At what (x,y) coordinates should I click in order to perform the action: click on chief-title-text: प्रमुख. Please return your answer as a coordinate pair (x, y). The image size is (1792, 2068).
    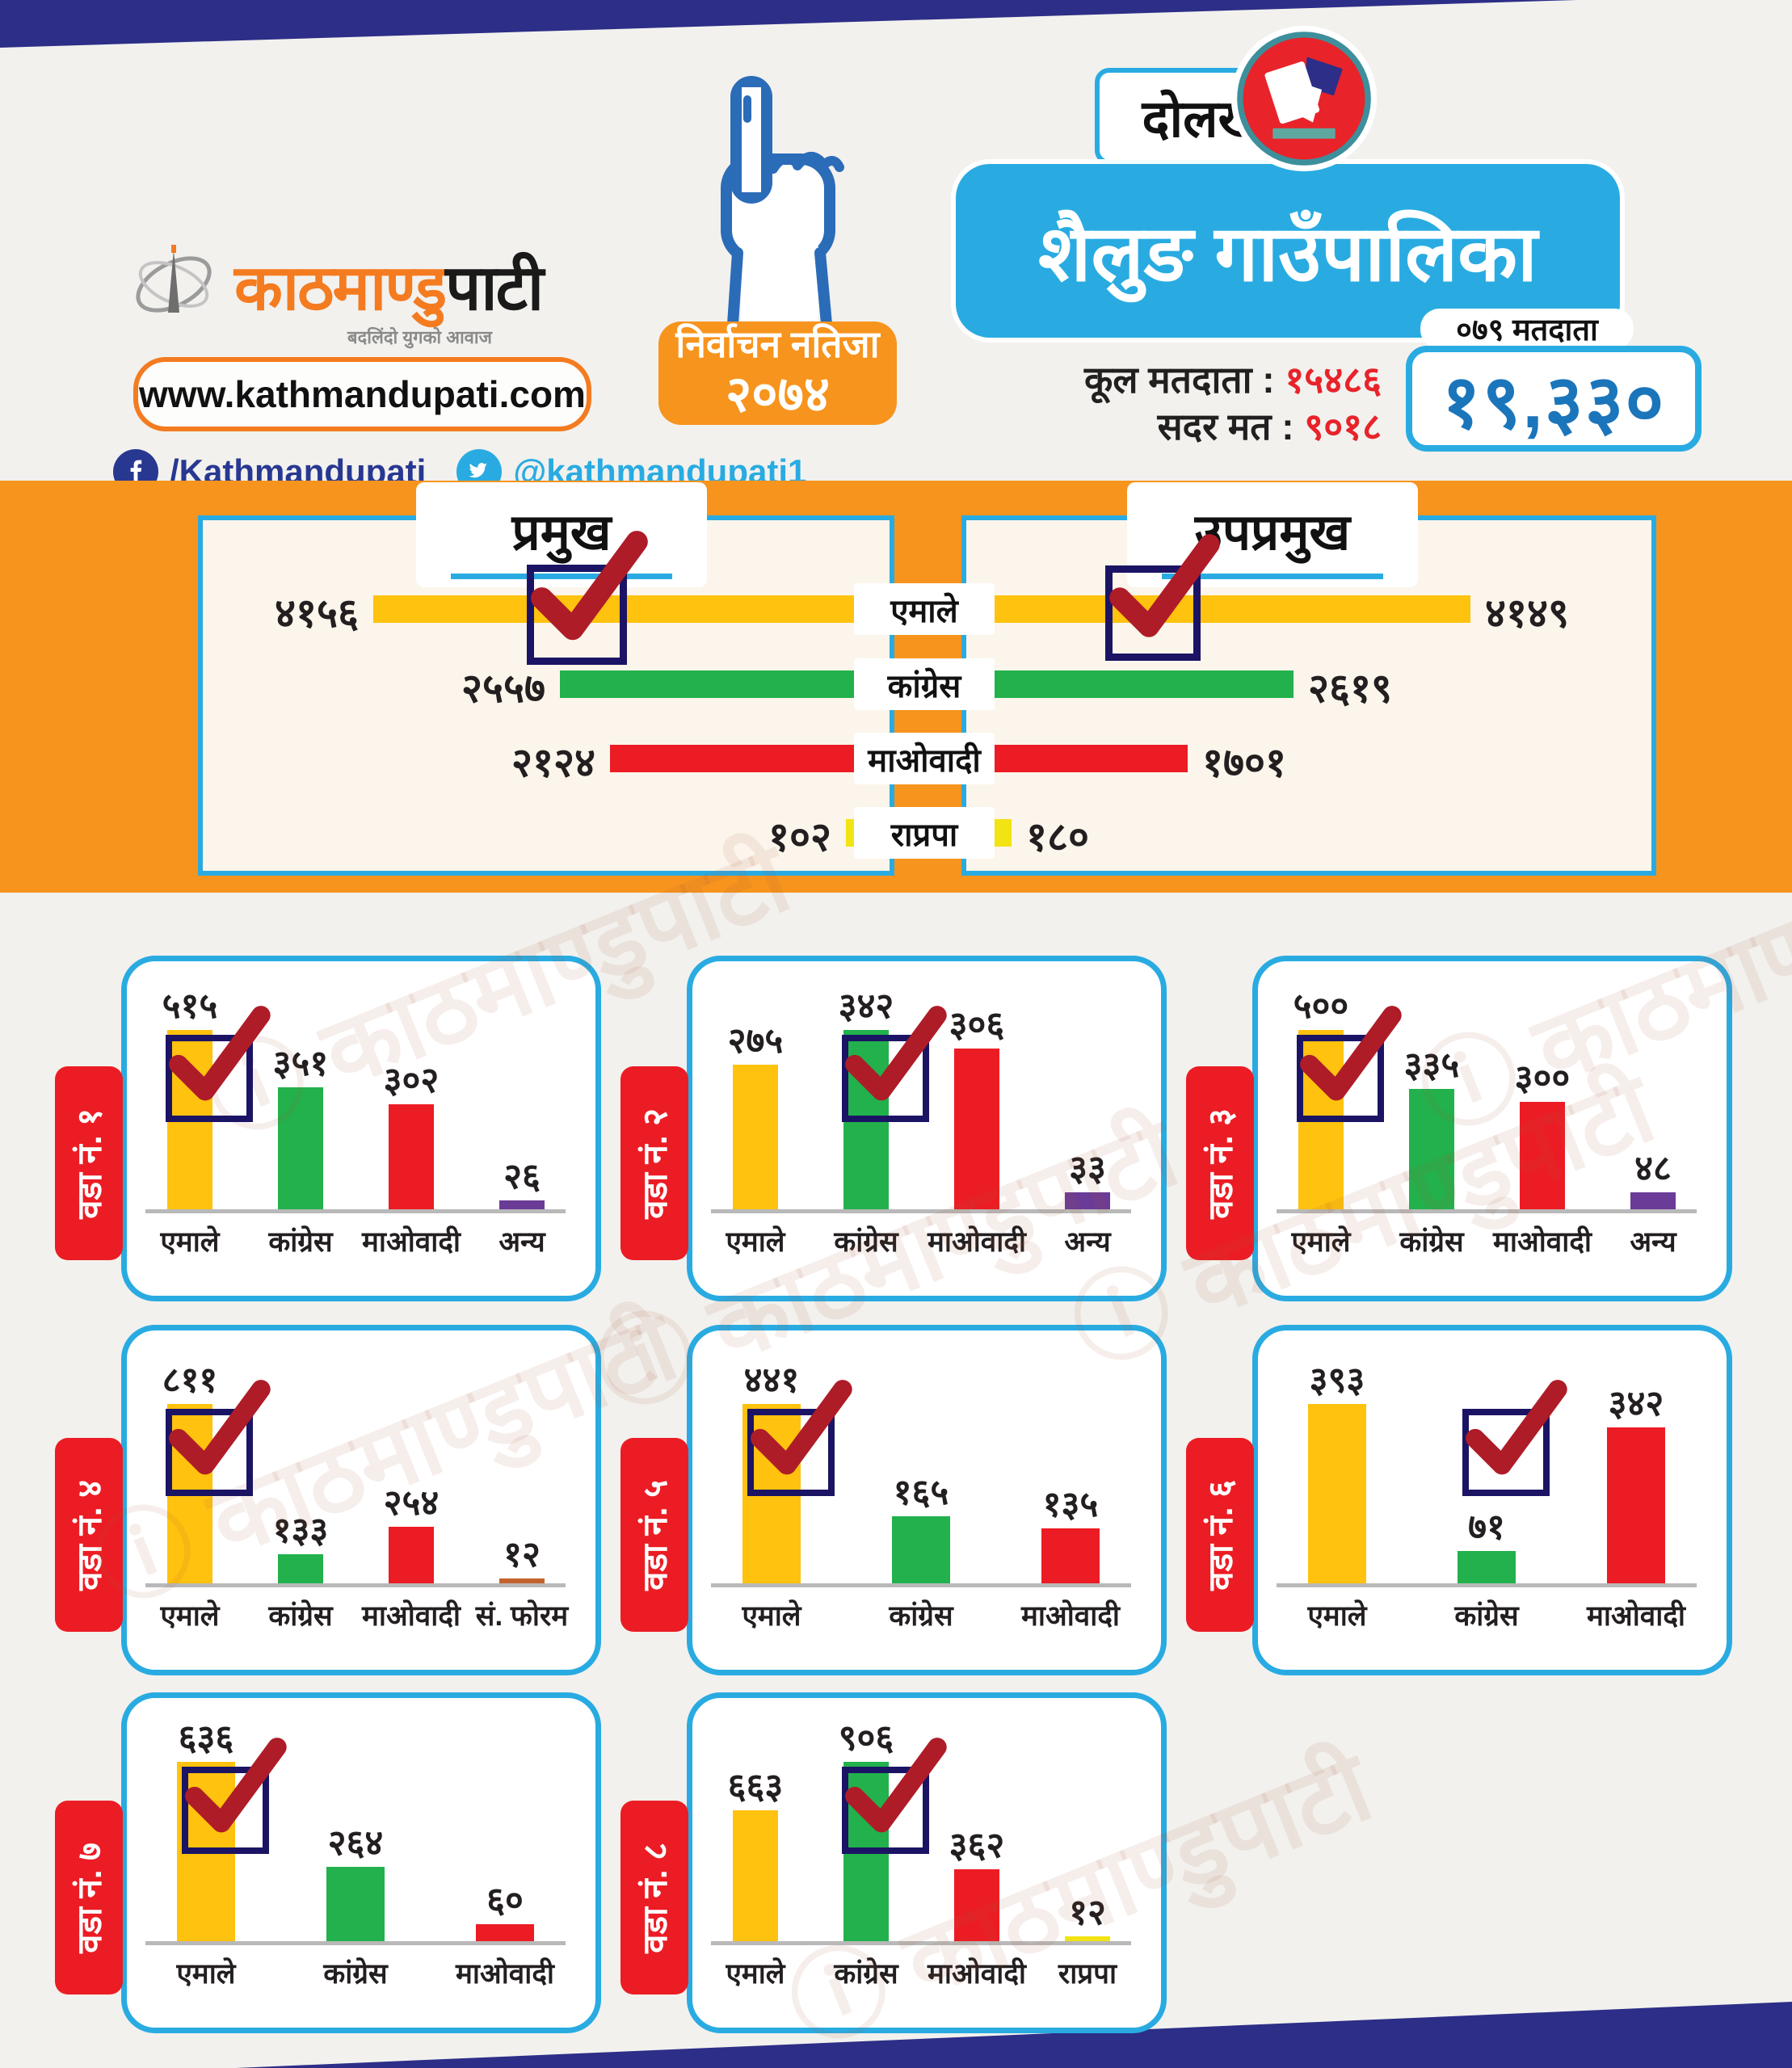
    Looking at the image, I should click on (561, 533).